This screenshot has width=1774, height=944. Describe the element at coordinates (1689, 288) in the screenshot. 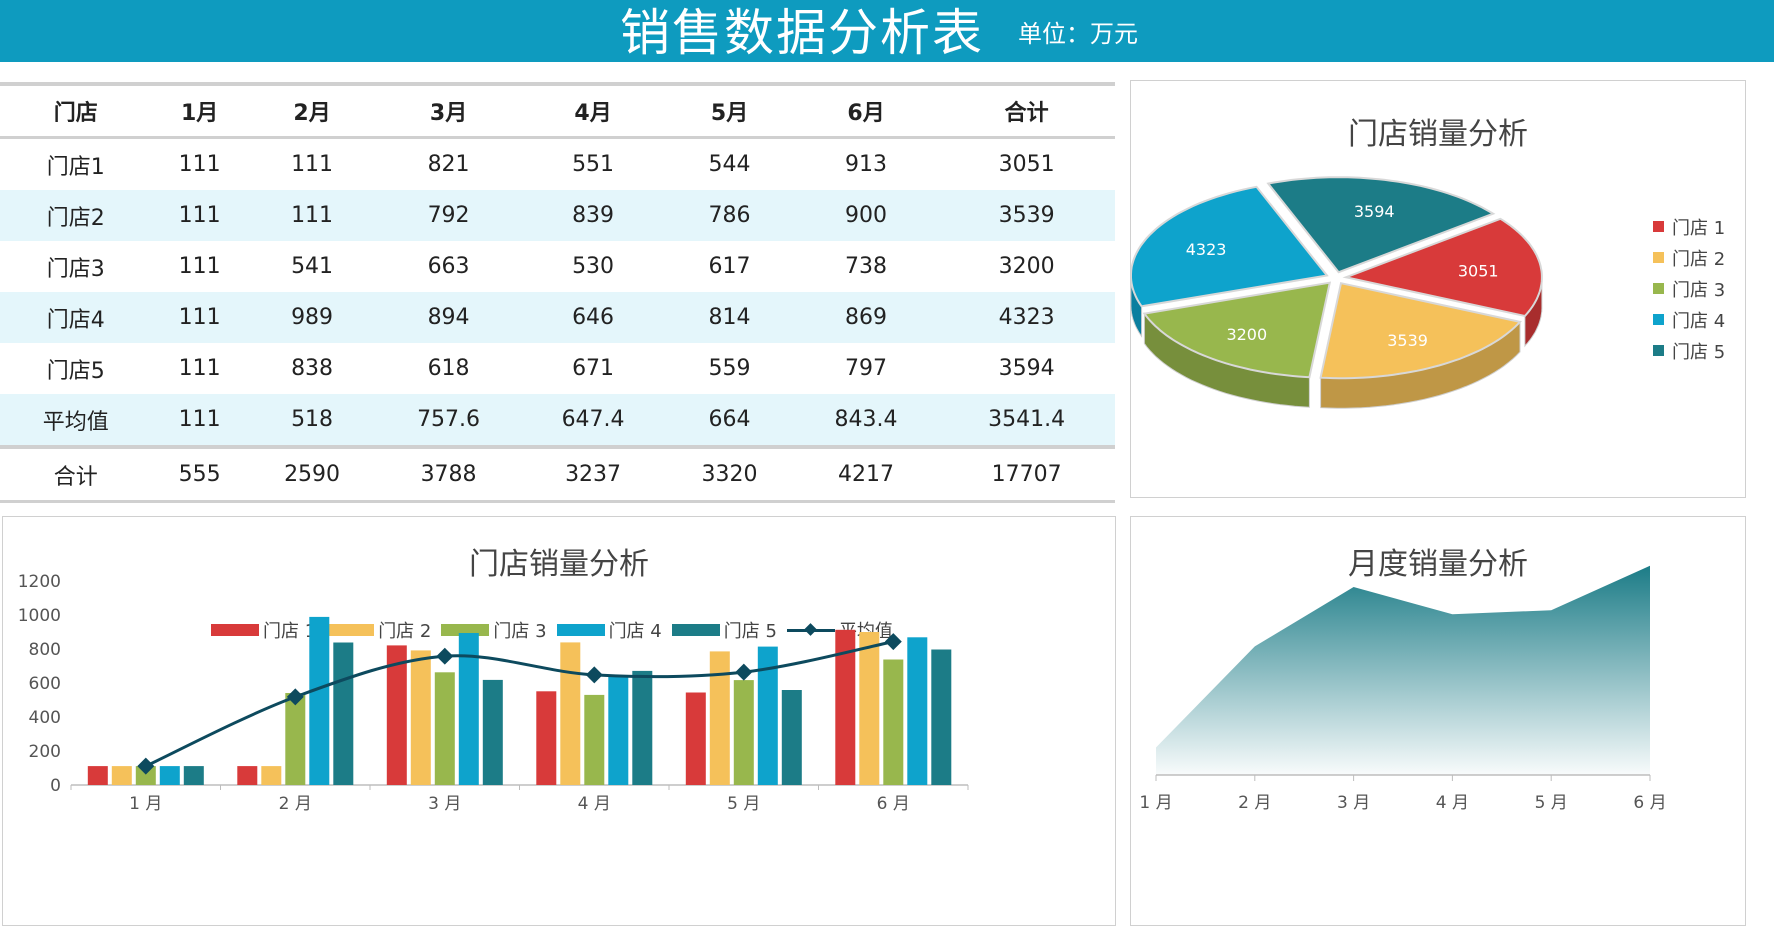

I see `pie-legend: 门店 1 门店 2 门店 3 门店 4 门店 5` at that location.